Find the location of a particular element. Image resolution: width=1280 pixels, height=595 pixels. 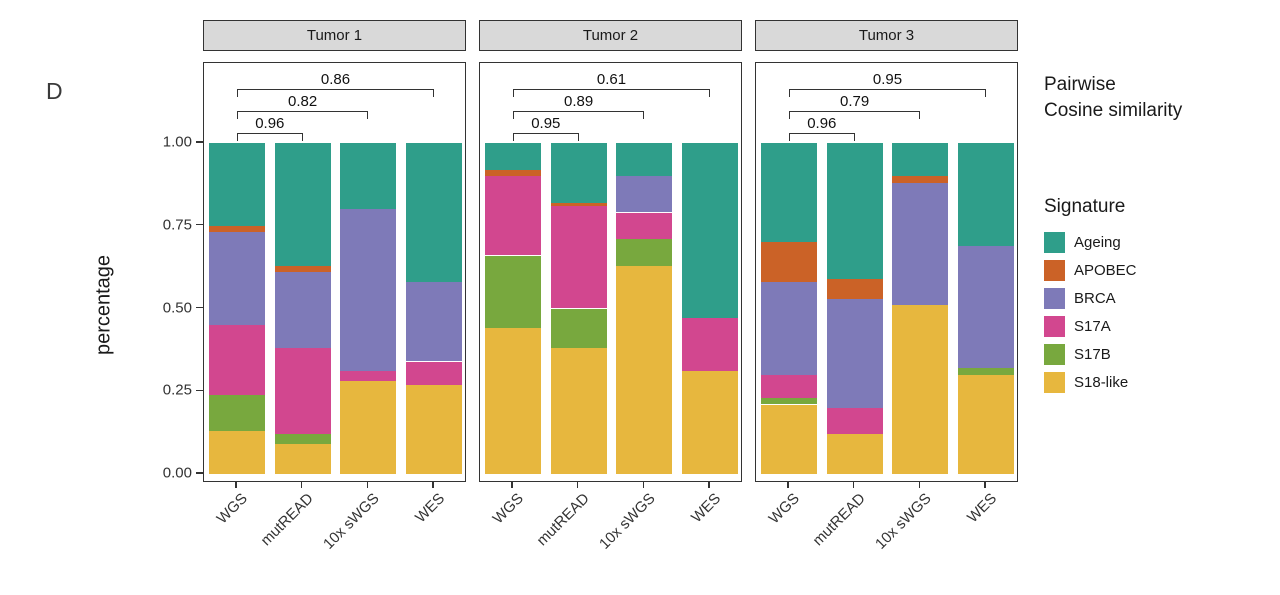

facet-panel-tumor-1: 0.96 0.82 0.86 is located at coordinates (334, 272).